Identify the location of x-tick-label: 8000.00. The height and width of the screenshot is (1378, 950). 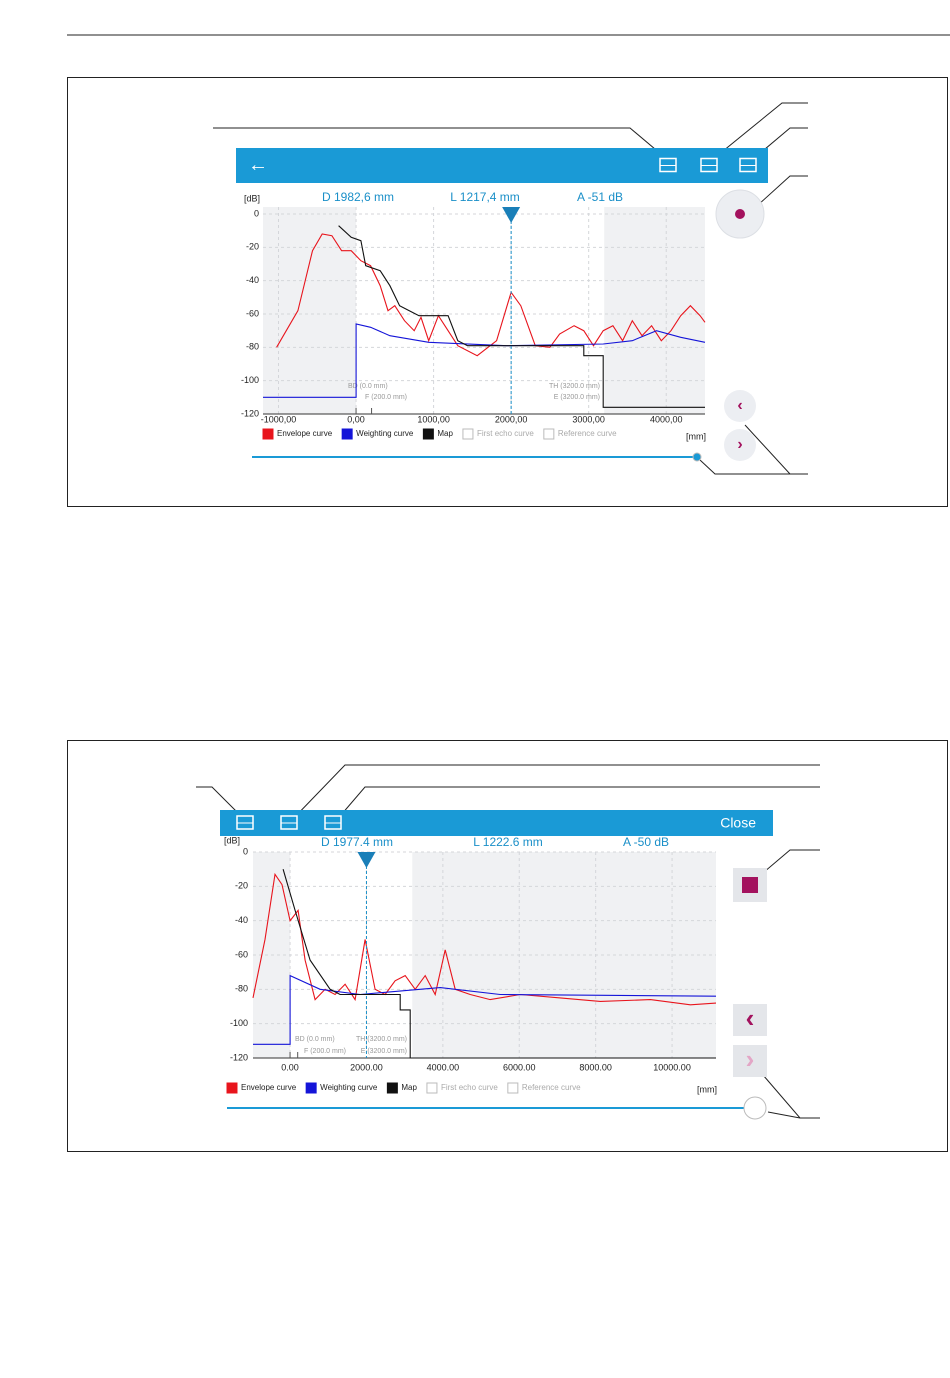
(595, 1067).